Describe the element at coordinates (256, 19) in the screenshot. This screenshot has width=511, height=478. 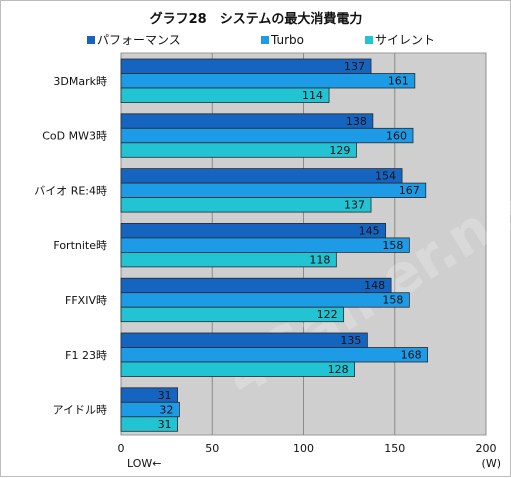
I see `chart-title: グラフ28 システムの最大消費電力` at that location.